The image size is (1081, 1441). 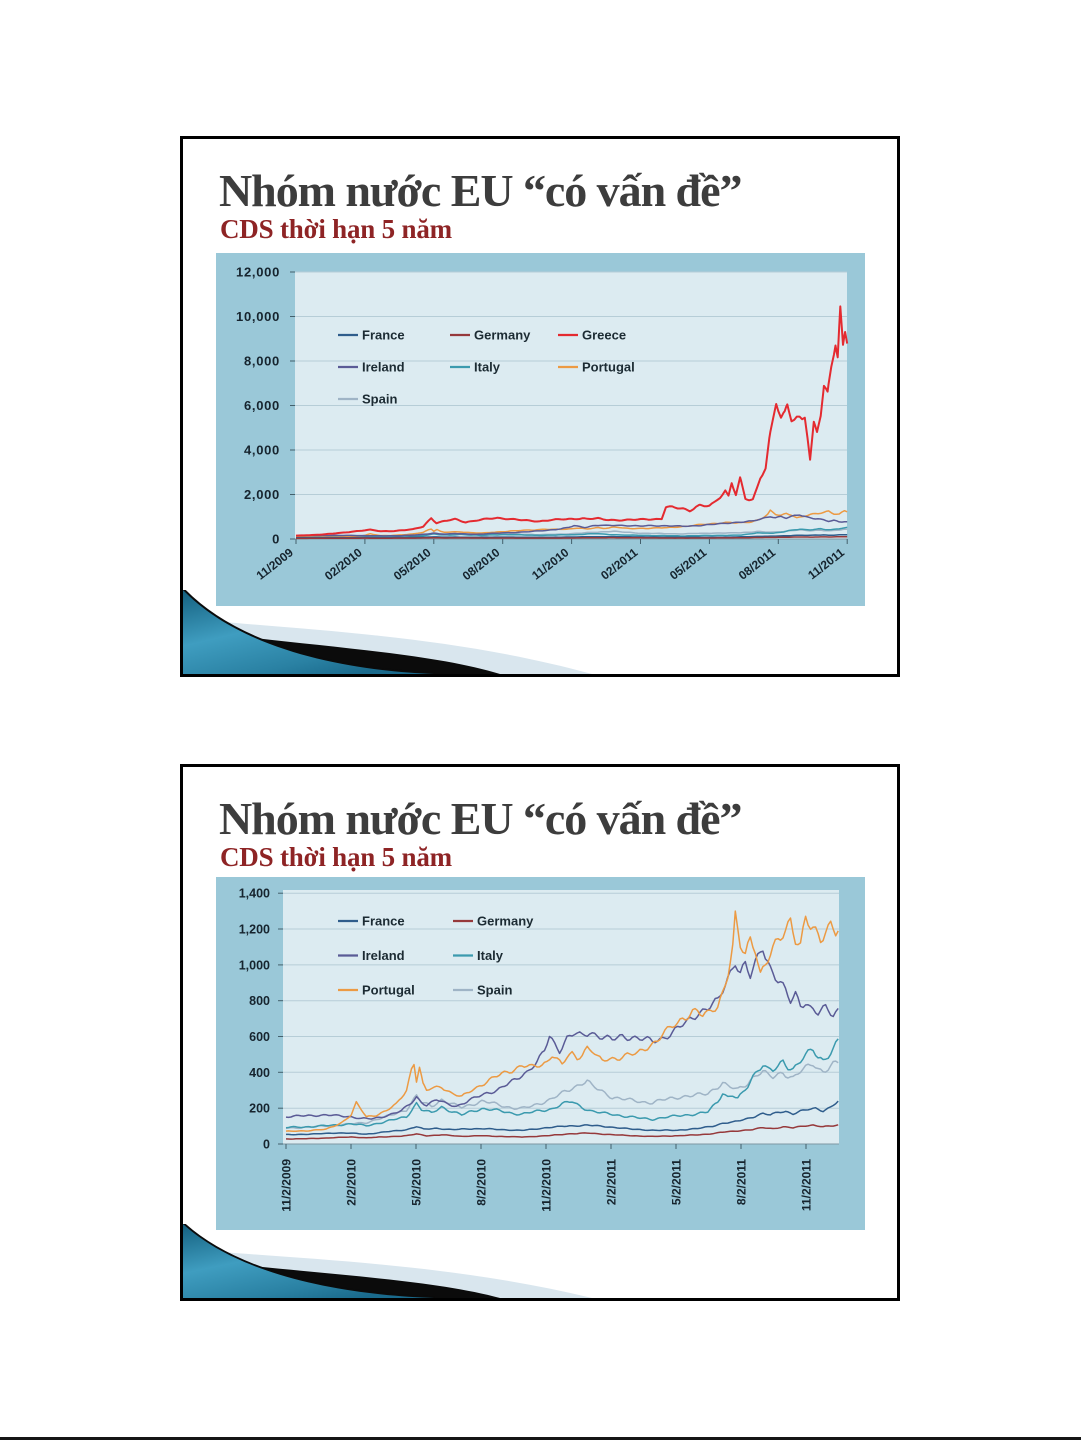 I want to click on svg-text: 11/2/2011, so click(x=807, y=1185).